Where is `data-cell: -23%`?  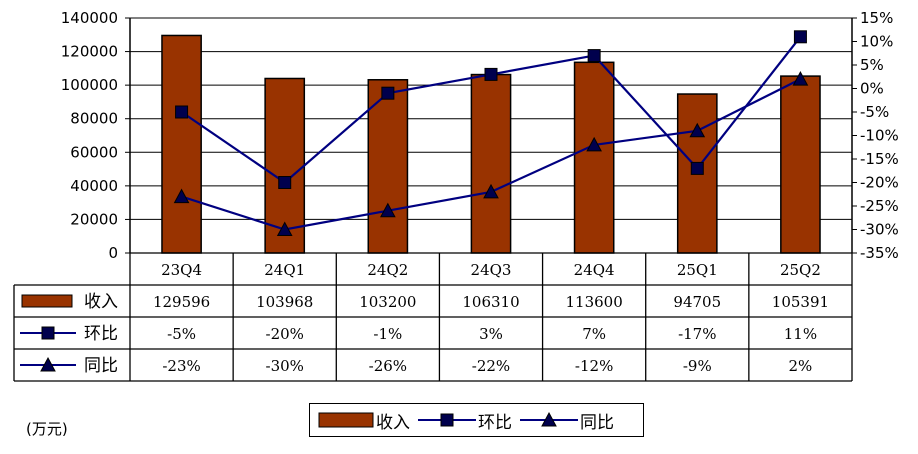 data-cell: -23% is located at coordinates (181, 366).